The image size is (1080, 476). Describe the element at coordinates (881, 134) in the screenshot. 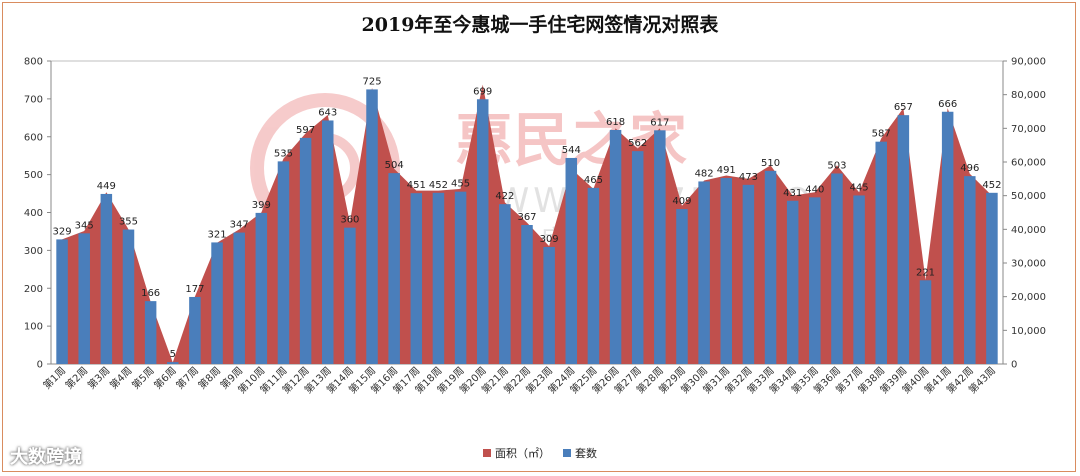

I see `bar-data-label: 587` at that location.